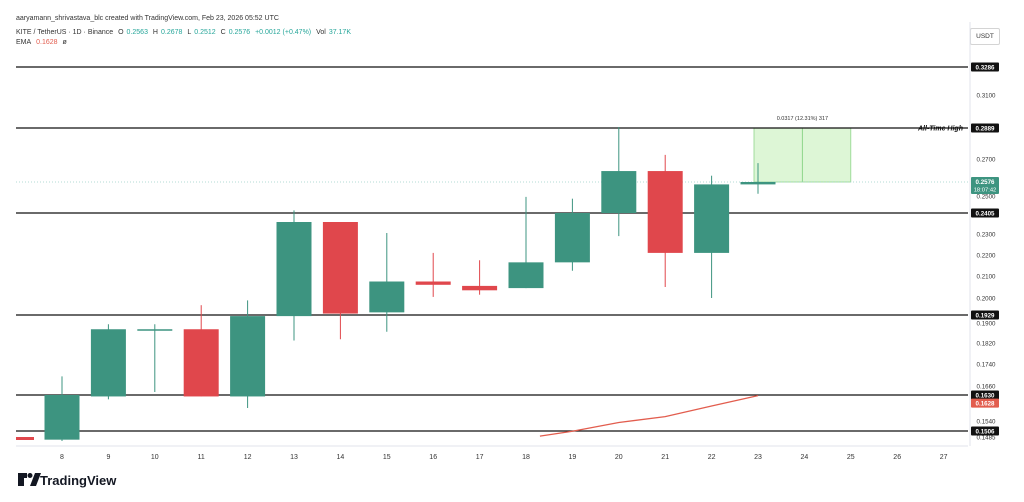 The image size is (1024, 502). I want to click on ema-price-tag-text: 0.1628, so click(985, 403).